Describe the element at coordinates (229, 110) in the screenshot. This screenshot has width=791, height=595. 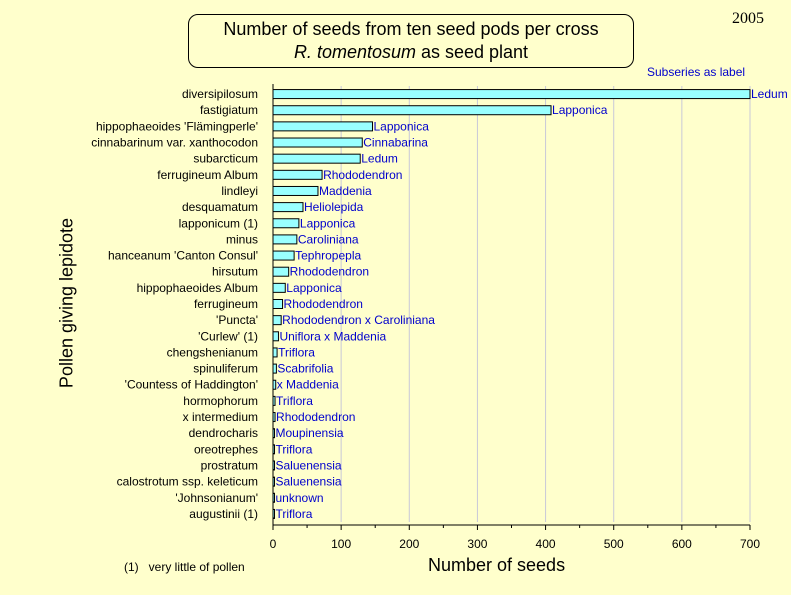
I see `category-label: fastigiatum` at that location.